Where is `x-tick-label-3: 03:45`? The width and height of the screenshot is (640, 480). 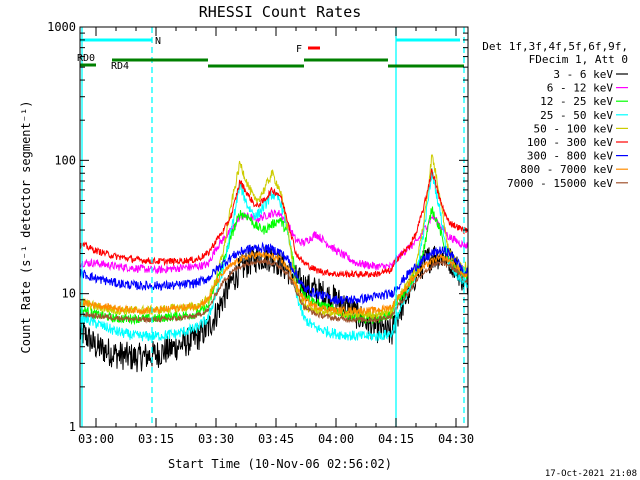
x-tick-label-3: 03:45 is located at coordinates (276, 439).